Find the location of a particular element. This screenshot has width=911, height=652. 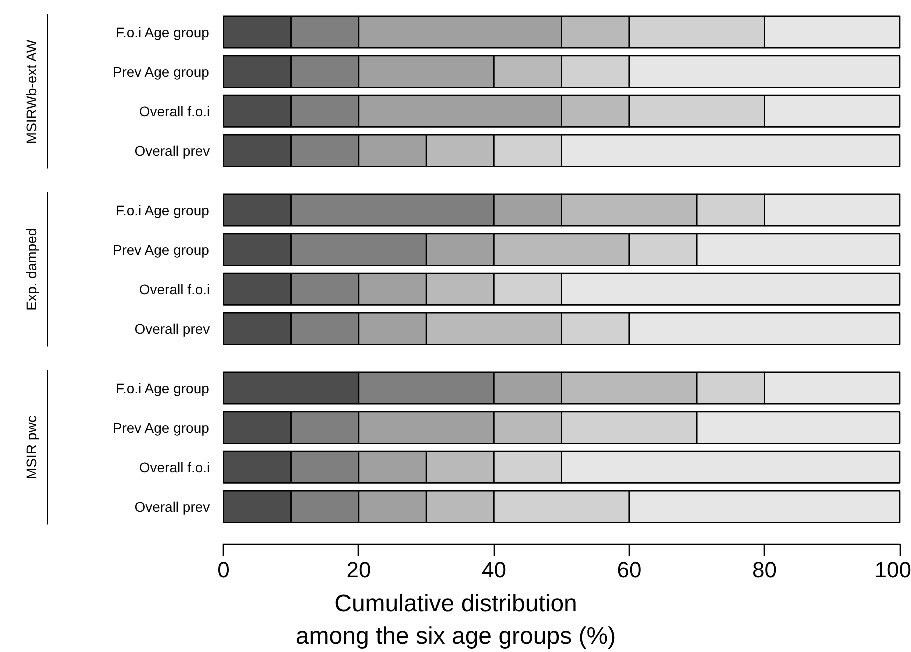

text: MSIR pwc is located at coordinates (32, 448).